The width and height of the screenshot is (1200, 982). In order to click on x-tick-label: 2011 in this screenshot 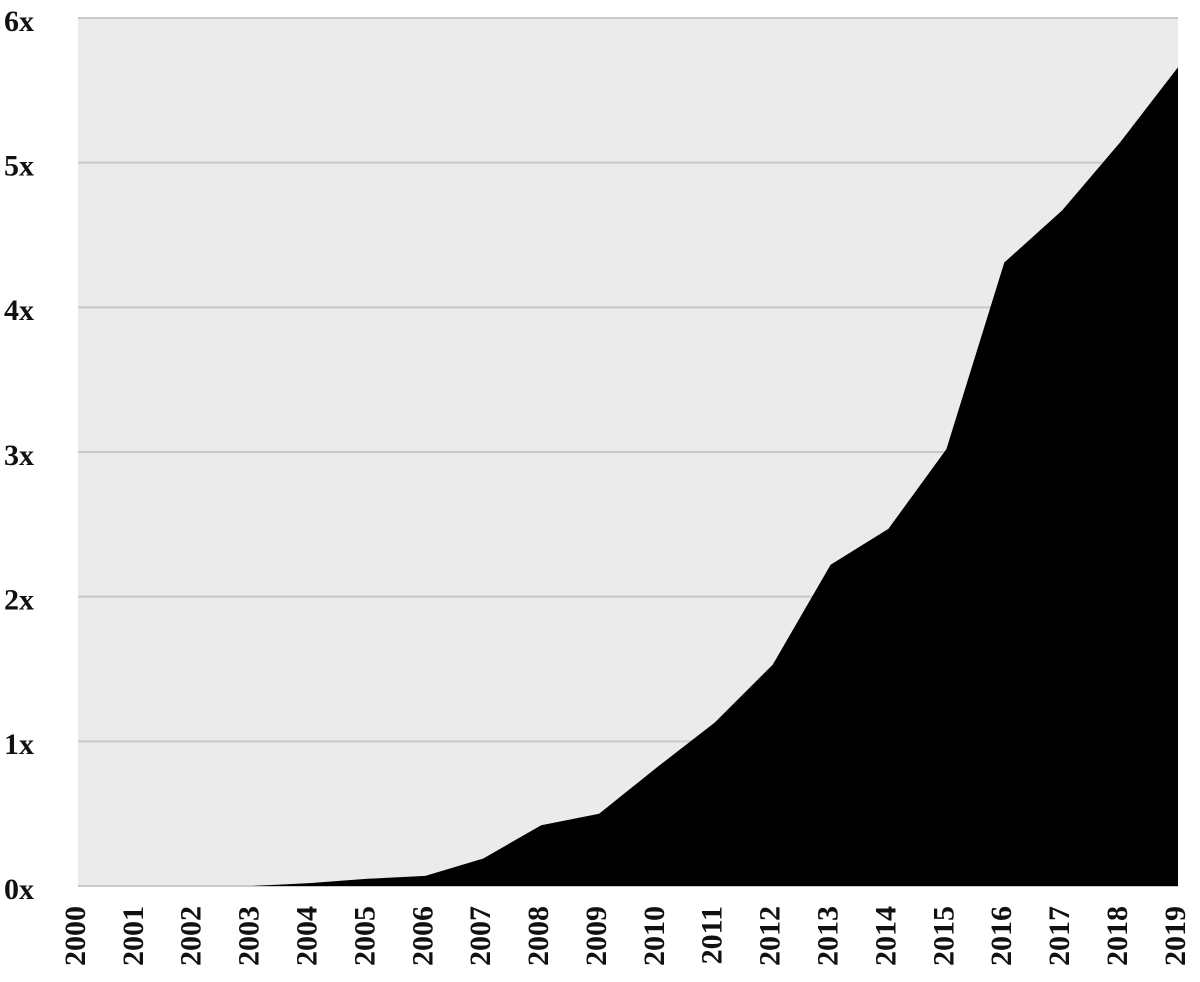, I will do `click(712, 935)`.